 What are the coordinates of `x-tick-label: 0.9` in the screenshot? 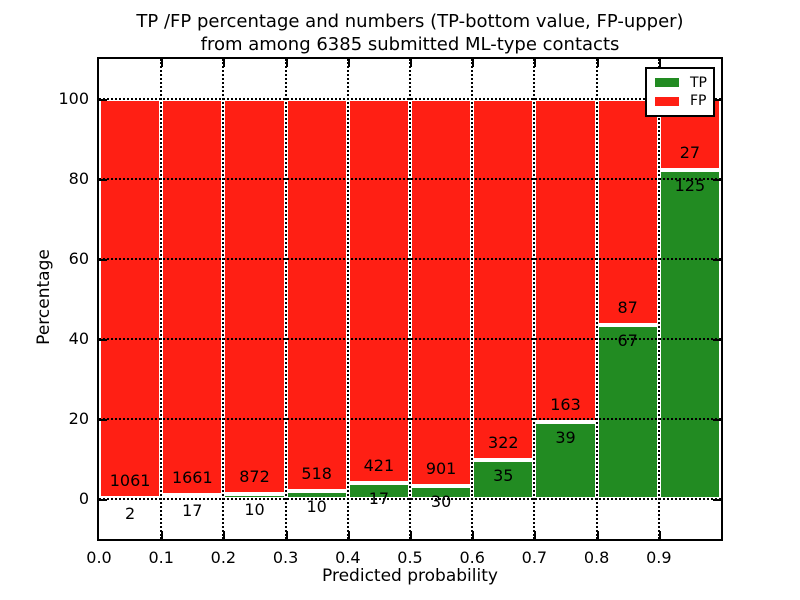 It's located at (659, 557).